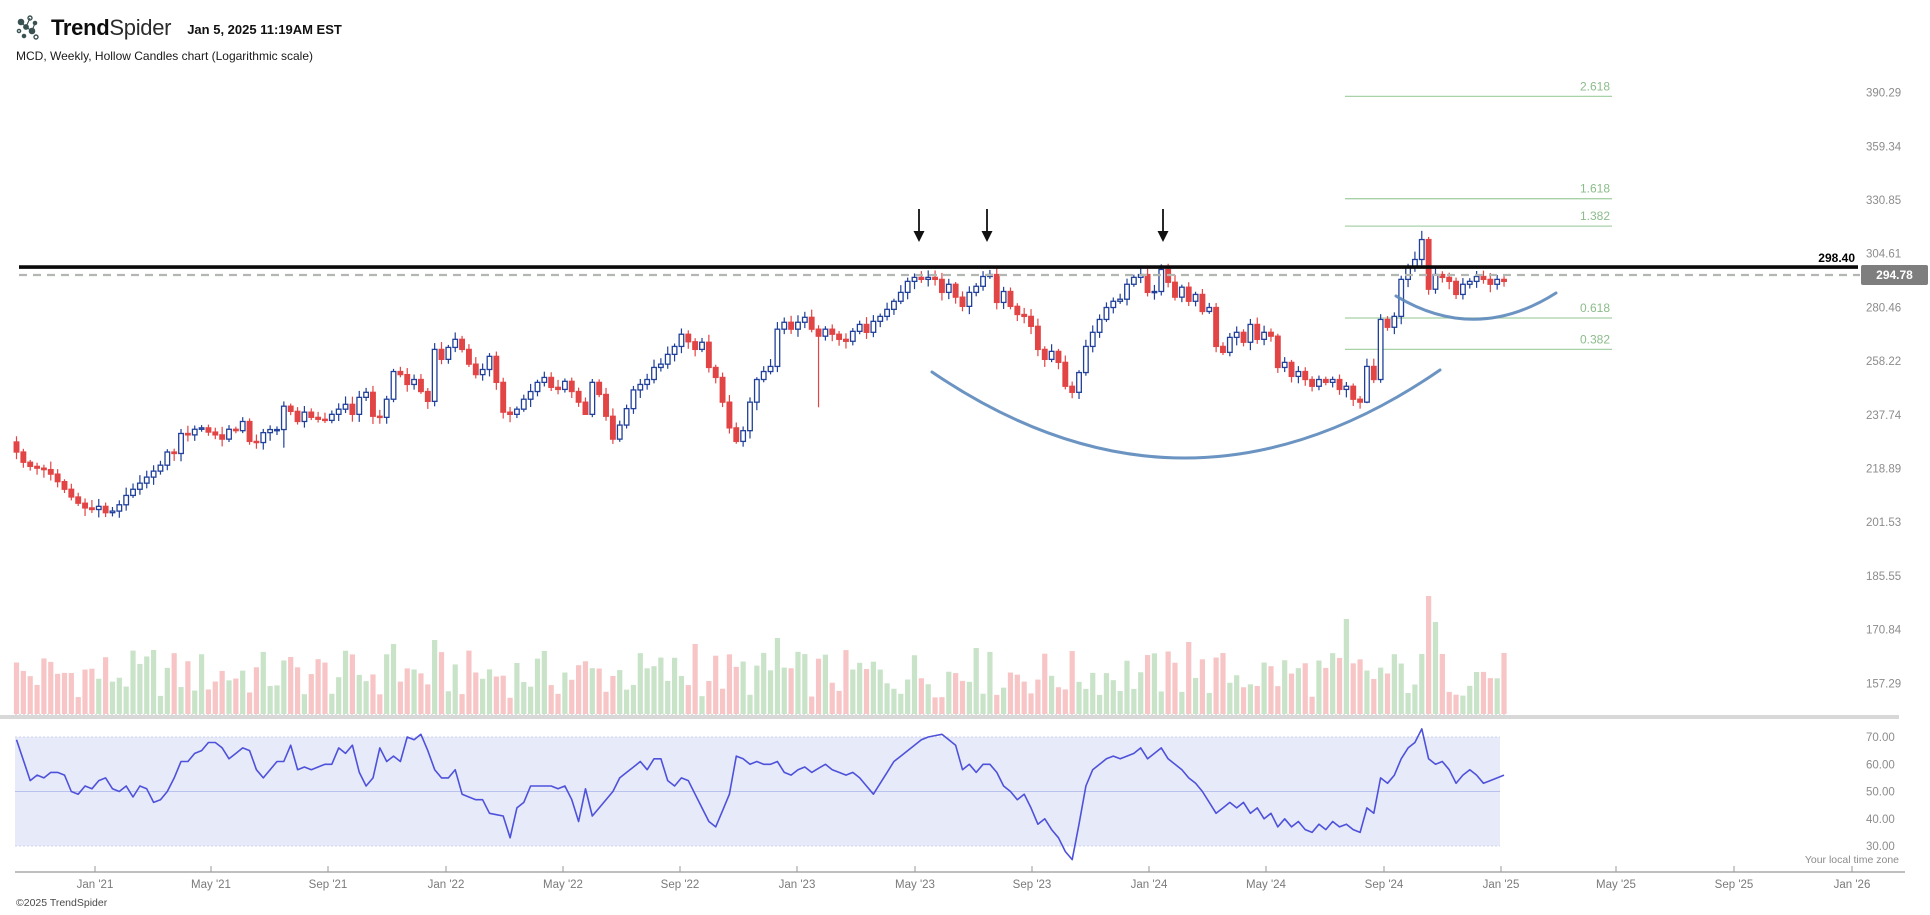 Image resolution: width=1930 pixels, height=915 pixels. What do you see at coordinates (1384, 885) in the screenshot?
I see `x-axis-label: Sep '24` at bounding box center [1384, 885].